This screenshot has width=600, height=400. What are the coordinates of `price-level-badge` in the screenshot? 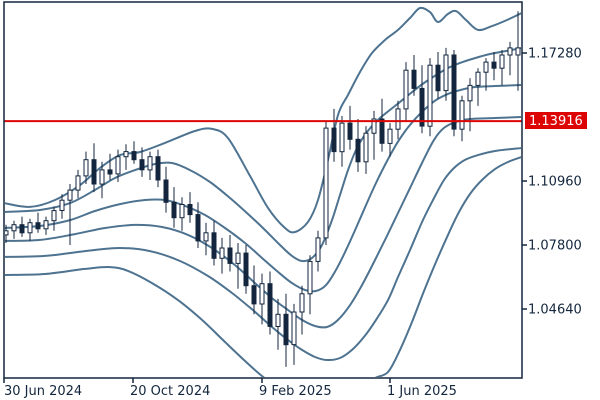 It's located at (556, 120).